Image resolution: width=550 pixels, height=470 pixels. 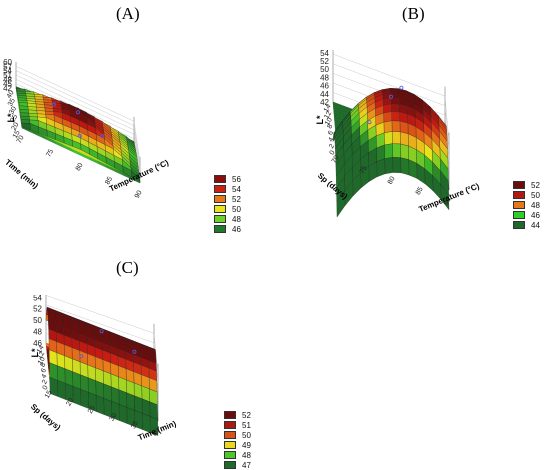 I want to click on z-tick-labels: 5654525048464442, so click(x=324, y=78).